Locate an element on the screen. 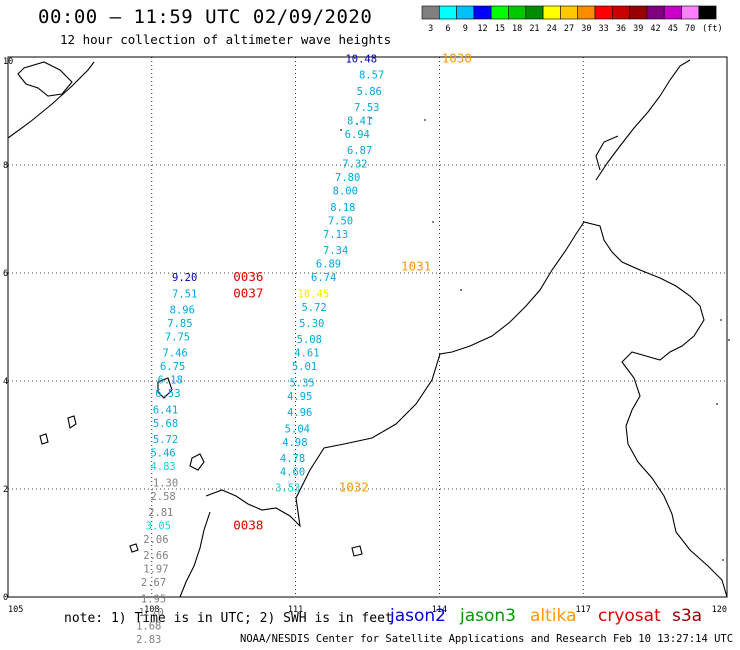 The image size is (740, 650). coastline-riau is located at coordinates (195, 554).